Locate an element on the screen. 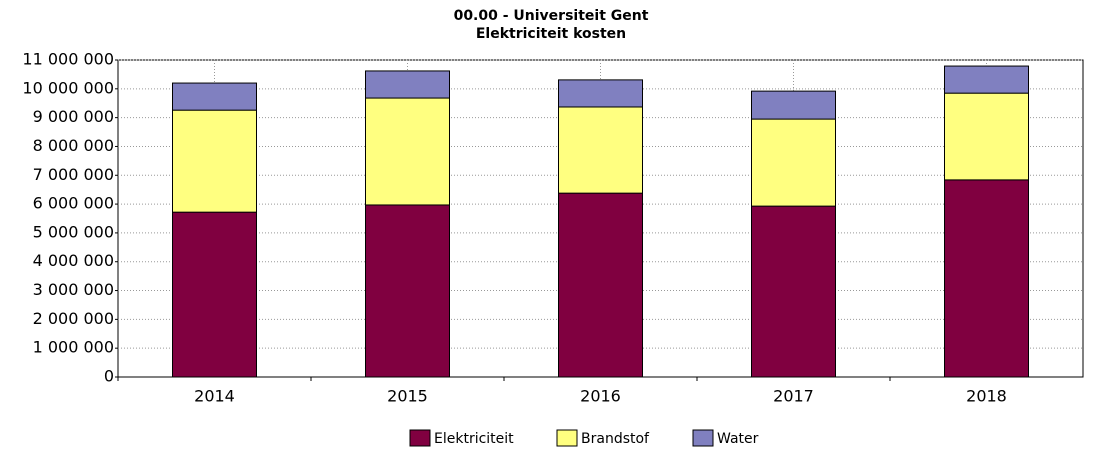 This screenshot has width=1103, height=457. x-tick-label: 2016 is located at coordinates (600, 396).